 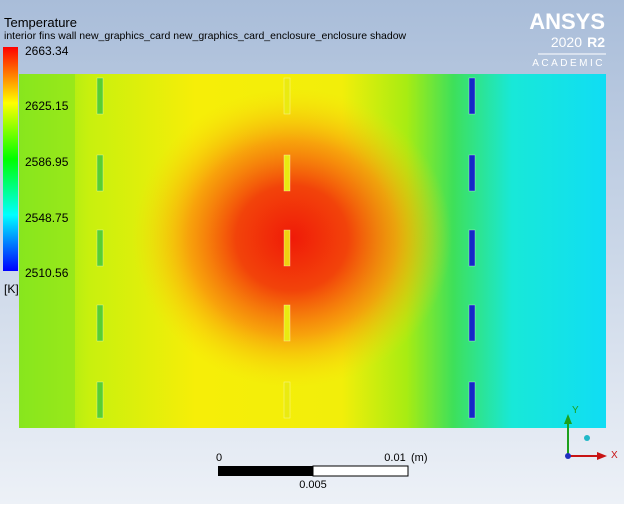 I want to click on triad-y-label: Y, so click(x=575, y=410).